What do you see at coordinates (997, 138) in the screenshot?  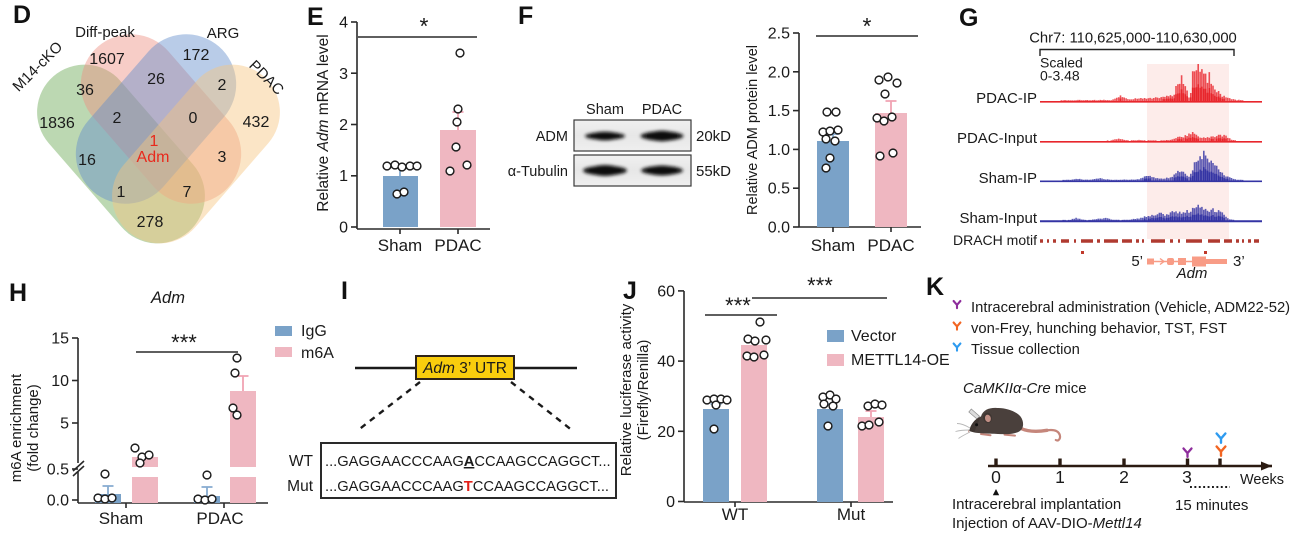 I see `svg-text: PDAC-Input` at bounding box center [997, 138].